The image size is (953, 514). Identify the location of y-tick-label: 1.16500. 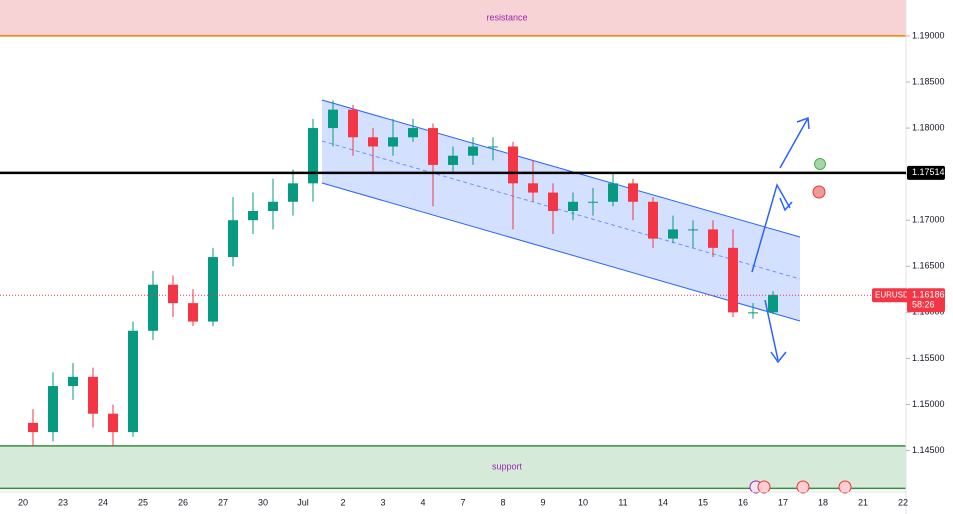
(928, 266).